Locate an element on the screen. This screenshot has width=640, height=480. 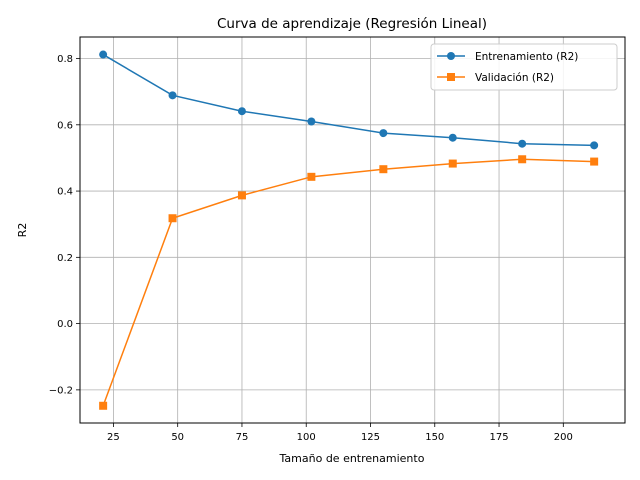
x-tick-label: 175 is located at coordinates (498, 437).